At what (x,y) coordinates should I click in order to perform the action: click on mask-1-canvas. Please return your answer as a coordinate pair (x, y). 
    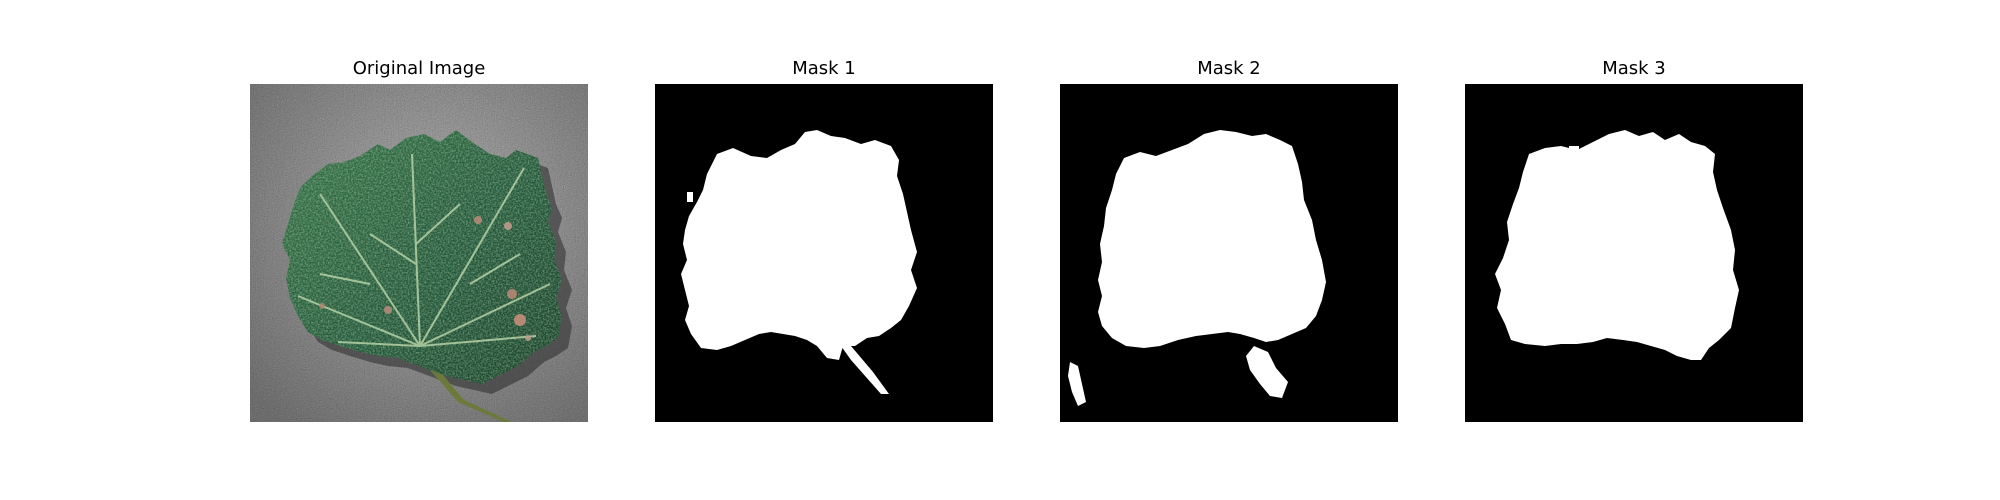
    Looking at the image, I should click on (824, 253).